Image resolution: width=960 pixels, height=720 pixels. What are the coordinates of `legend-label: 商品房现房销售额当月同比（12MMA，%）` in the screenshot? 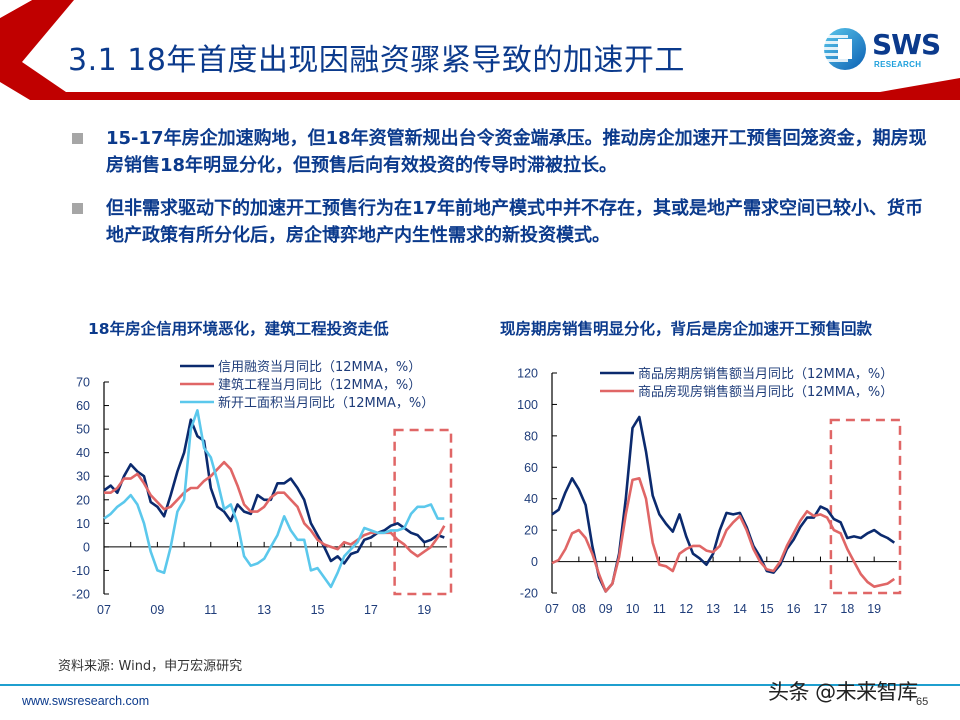 It's located at (765, 392).